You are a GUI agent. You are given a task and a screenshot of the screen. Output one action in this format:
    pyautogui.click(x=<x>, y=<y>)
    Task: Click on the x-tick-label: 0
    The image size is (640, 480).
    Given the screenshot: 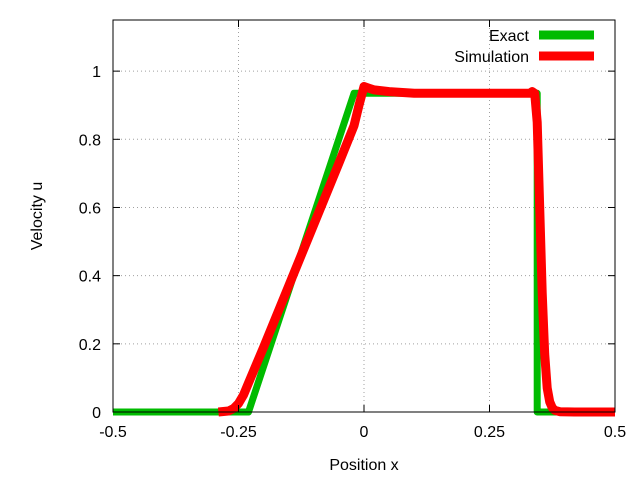 What is the action you would take?
    pyautogui.click(x=364, y=432)
    